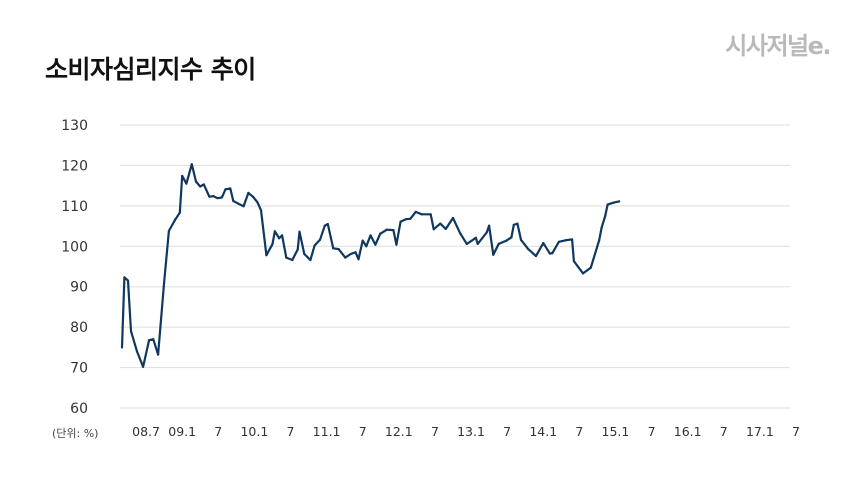 Image resolution: width=860 pixels, height=491 pixels. What do you see at coordinates (74, 247) in the screenshot?
I see `y-tick-label: 100` at bounding box center [74, 247].